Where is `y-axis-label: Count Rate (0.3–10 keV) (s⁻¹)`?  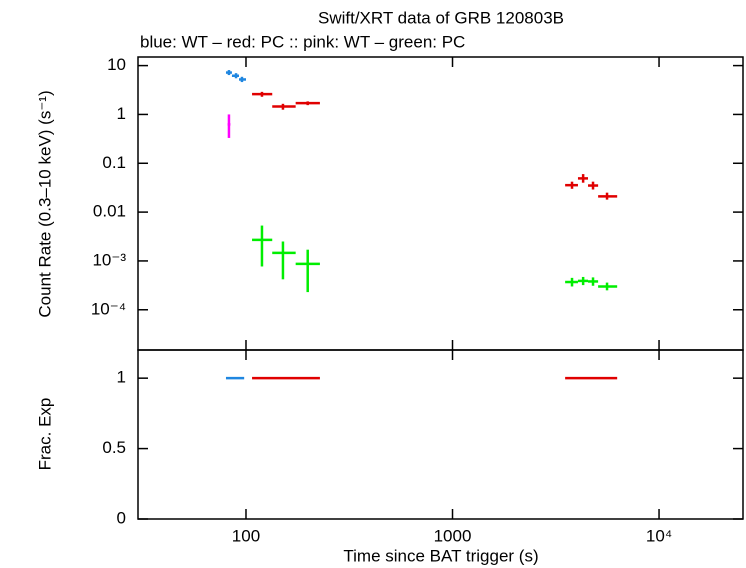
y-axis-label: Count Rate (0.3–10 keV) (s⁻¹) is located at coordinates (44, 203).